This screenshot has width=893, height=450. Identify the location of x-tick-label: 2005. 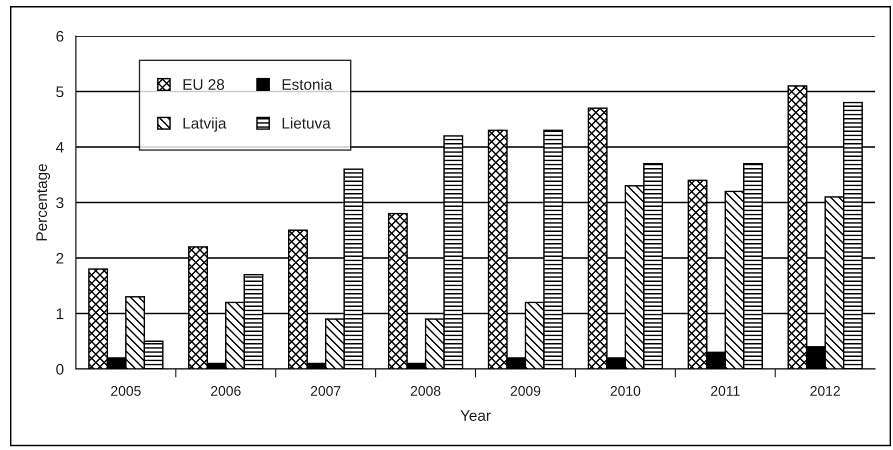
(126, 391).